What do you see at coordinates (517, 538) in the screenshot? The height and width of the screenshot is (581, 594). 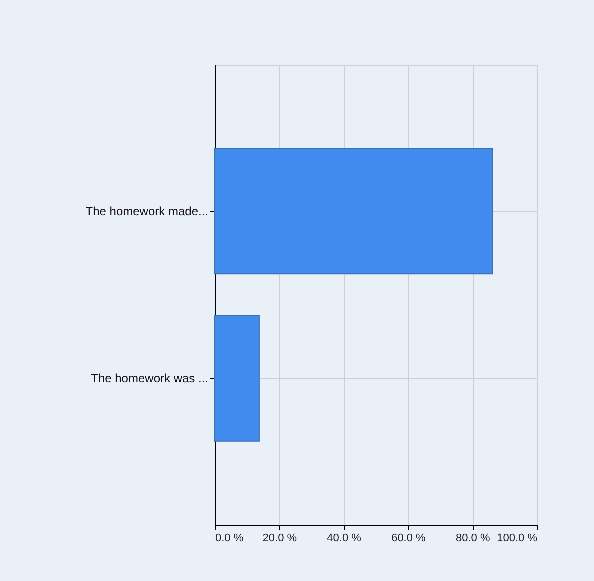 I see `x-tick-label: 100.0 %` at bounding box center [517, 538].